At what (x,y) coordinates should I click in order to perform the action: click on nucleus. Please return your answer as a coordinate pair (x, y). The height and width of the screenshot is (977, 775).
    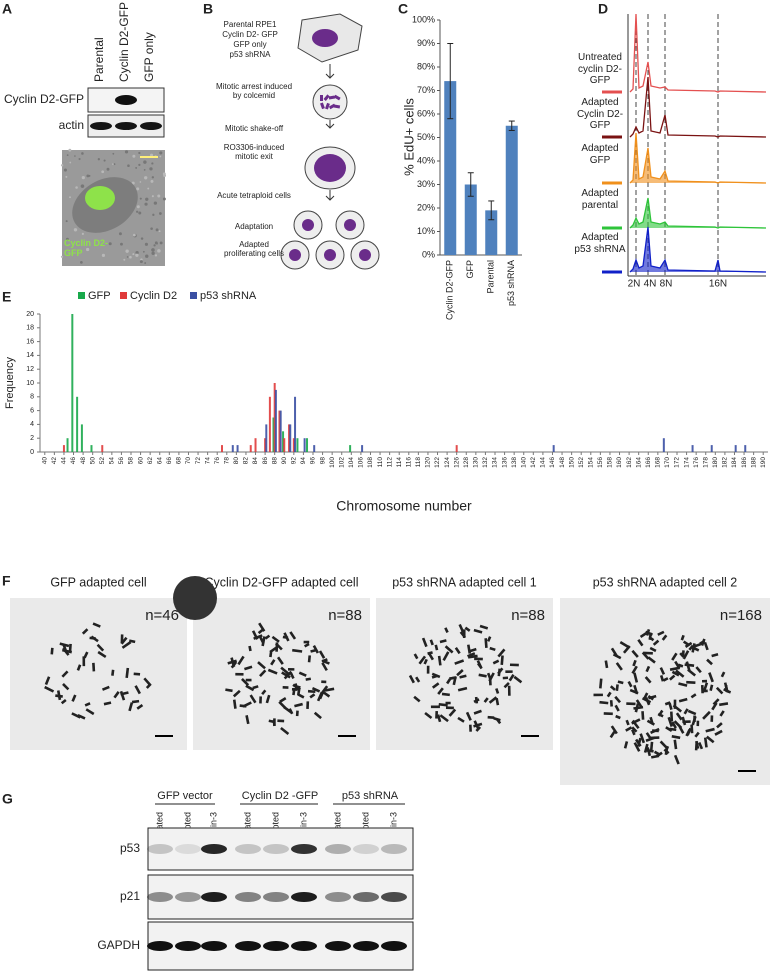
    Looking at the image, I should click on (295, 255).